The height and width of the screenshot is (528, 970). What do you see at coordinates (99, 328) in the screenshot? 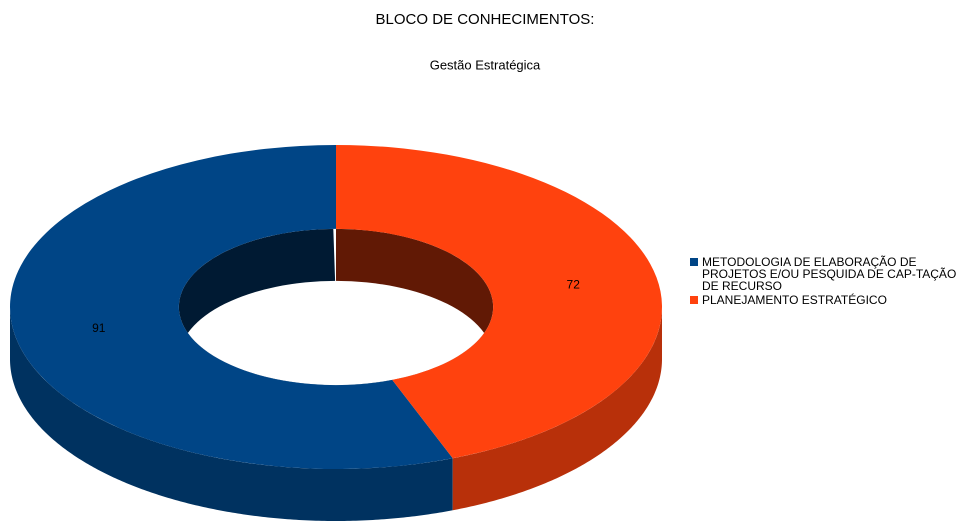
I see `data-label: 91` at bounding box center [99, 328].